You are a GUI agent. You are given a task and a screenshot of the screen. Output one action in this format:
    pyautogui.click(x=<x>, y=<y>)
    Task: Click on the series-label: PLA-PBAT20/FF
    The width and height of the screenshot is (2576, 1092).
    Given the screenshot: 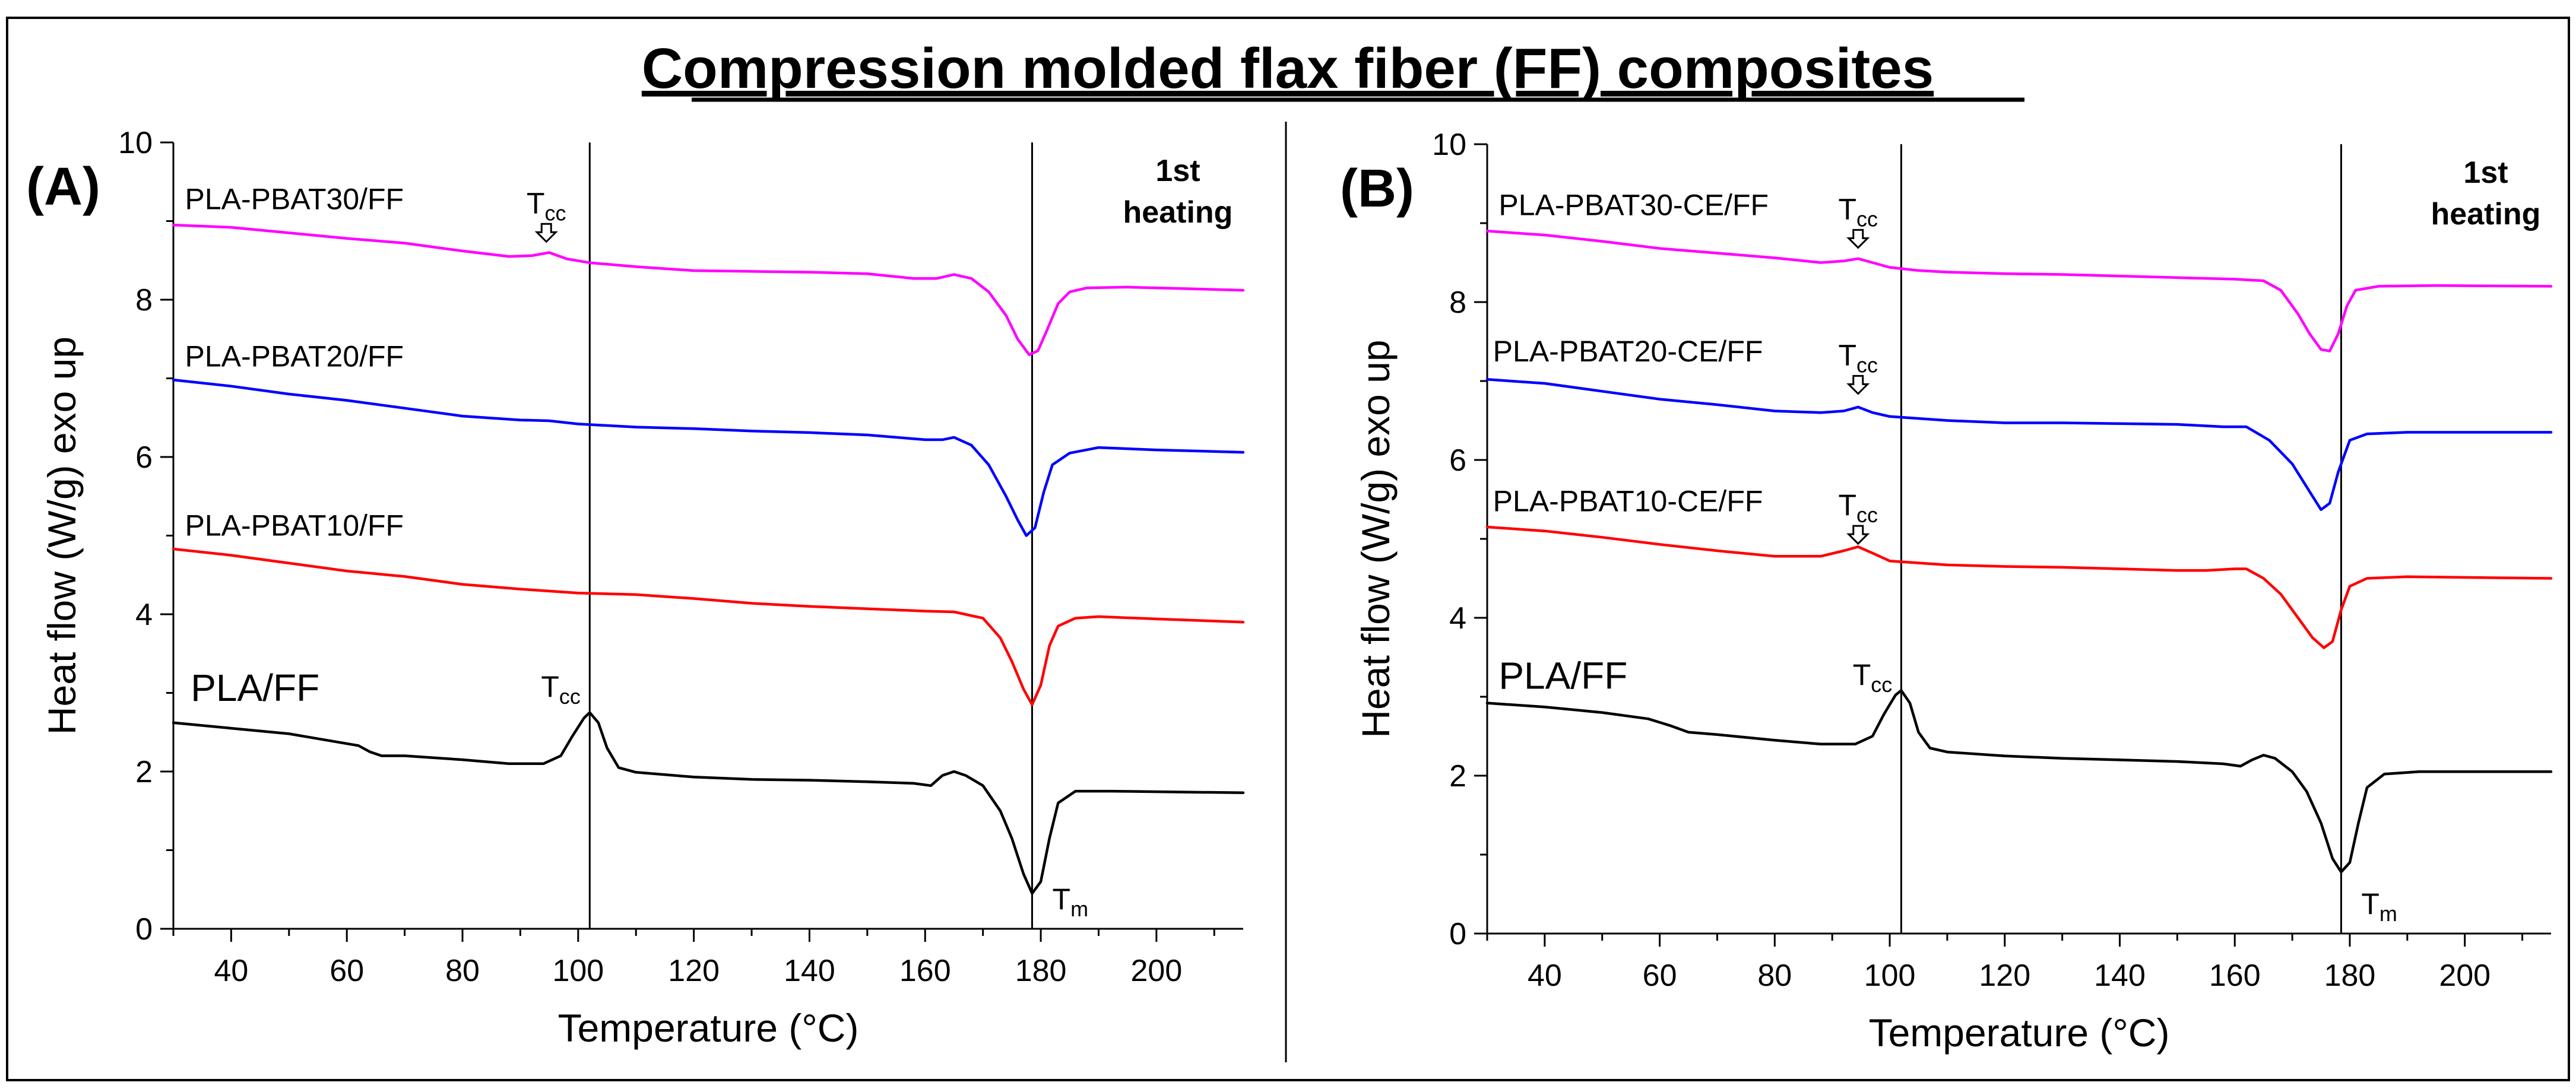 What is the action you would take?
    pyautogui.click(x=294, y=356)
    